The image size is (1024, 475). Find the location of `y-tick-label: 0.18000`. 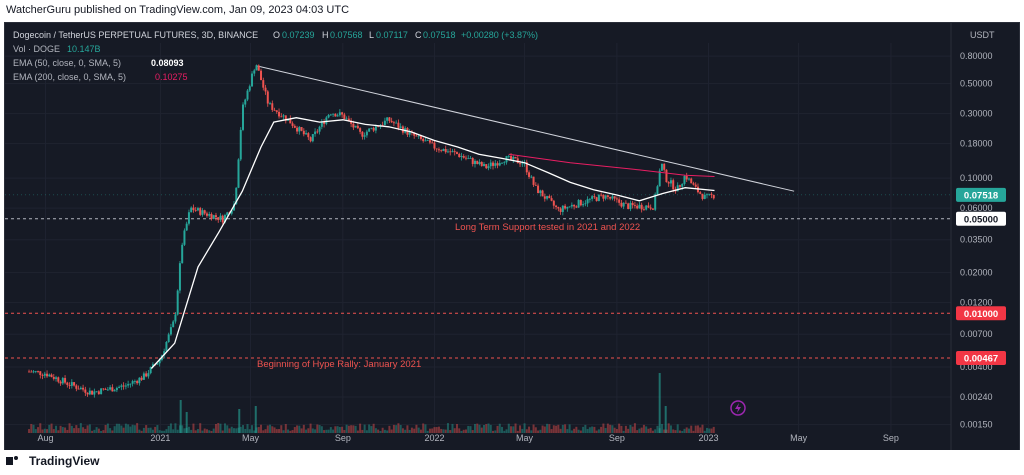

y-tick-label: 0.18000 is located at coordinates (976, 144).